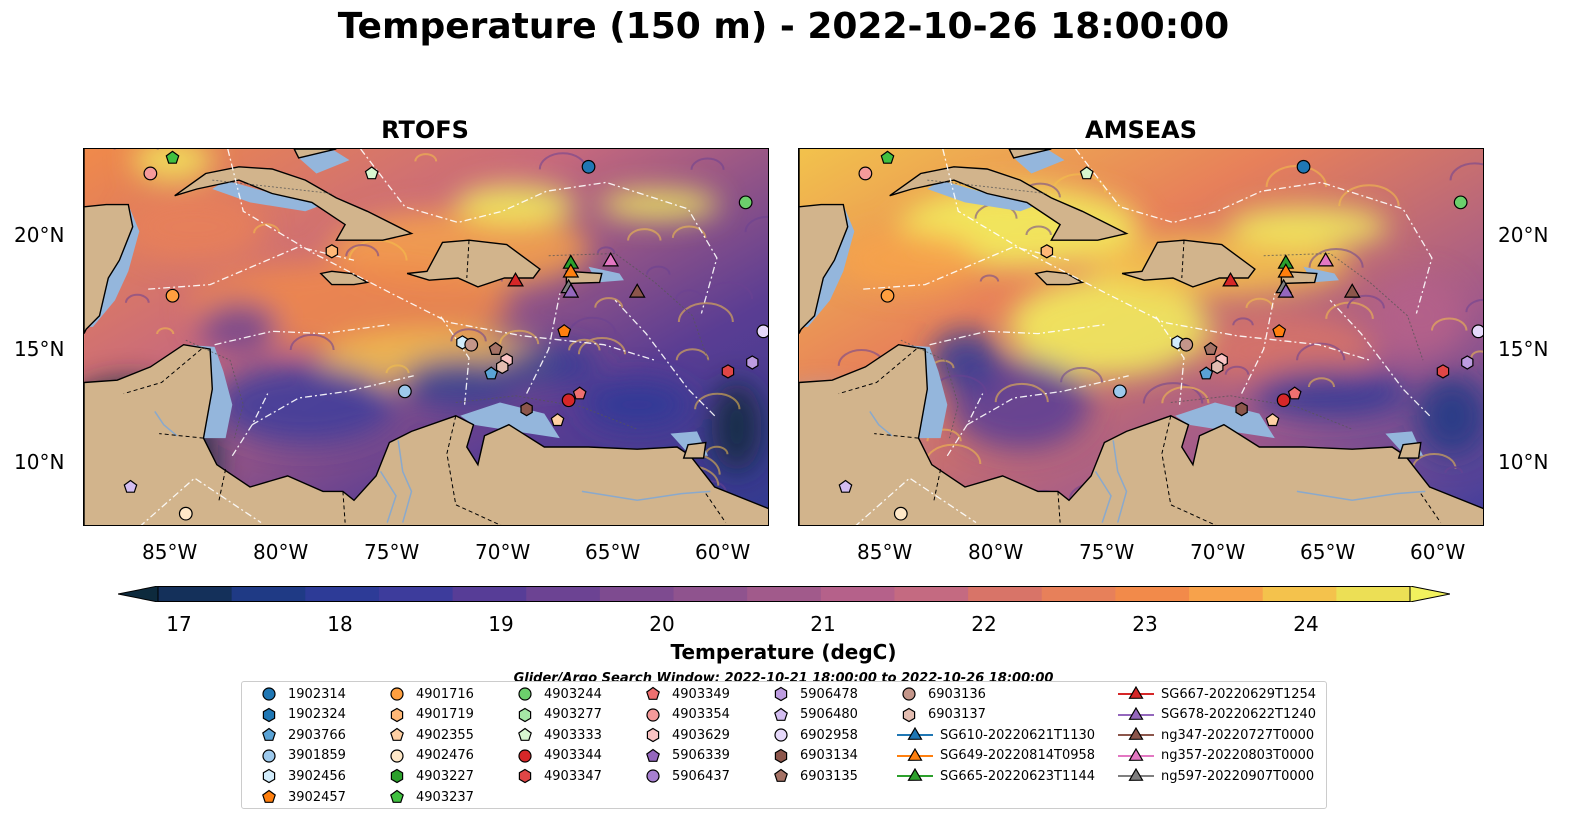  Describe the element at coordinates (662, 624) in the screenshot. I see `colorbar-tick-20: 20` at that location.